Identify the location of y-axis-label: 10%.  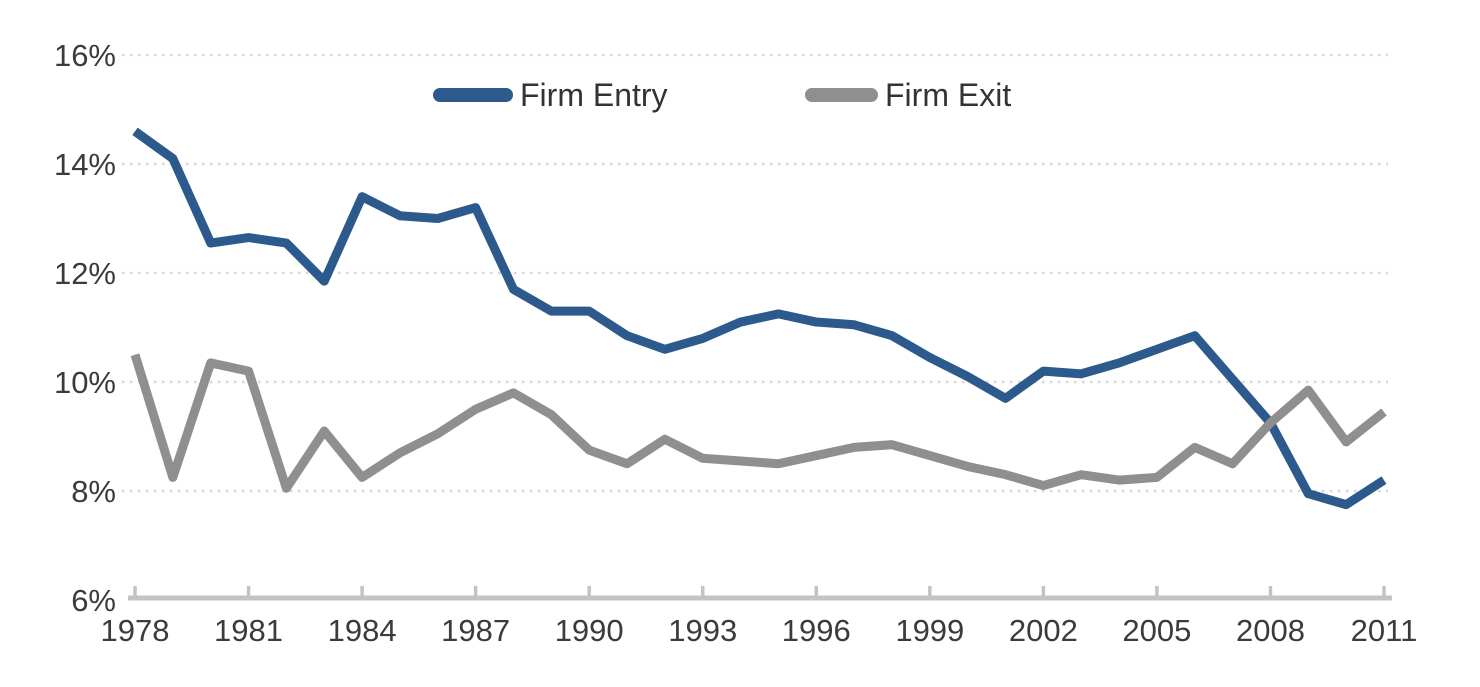
(85, 382).